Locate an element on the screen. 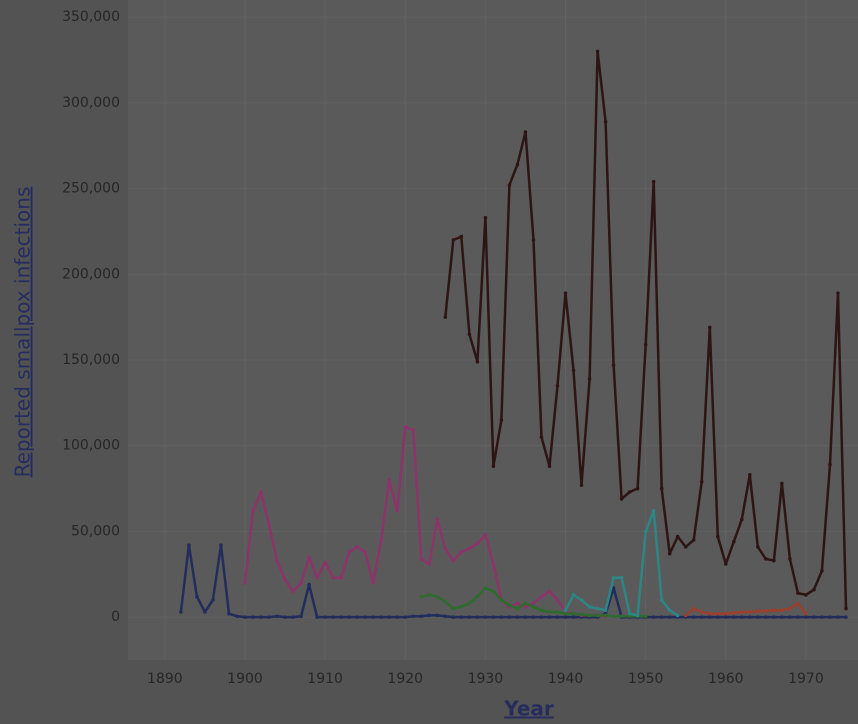 This screenshot has width=858, height=724. x-tick-label: 1940 is located at coordinates (566, 679).